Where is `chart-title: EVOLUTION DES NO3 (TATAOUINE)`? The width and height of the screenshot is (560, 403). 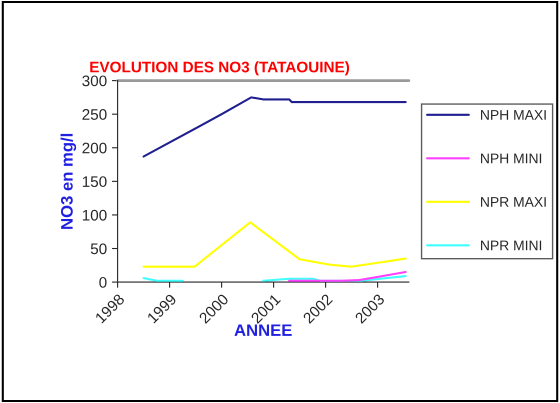 chart-title: EVOLUTION DES NO3 (TATAOUINE) is located at coordinates (220, 68).